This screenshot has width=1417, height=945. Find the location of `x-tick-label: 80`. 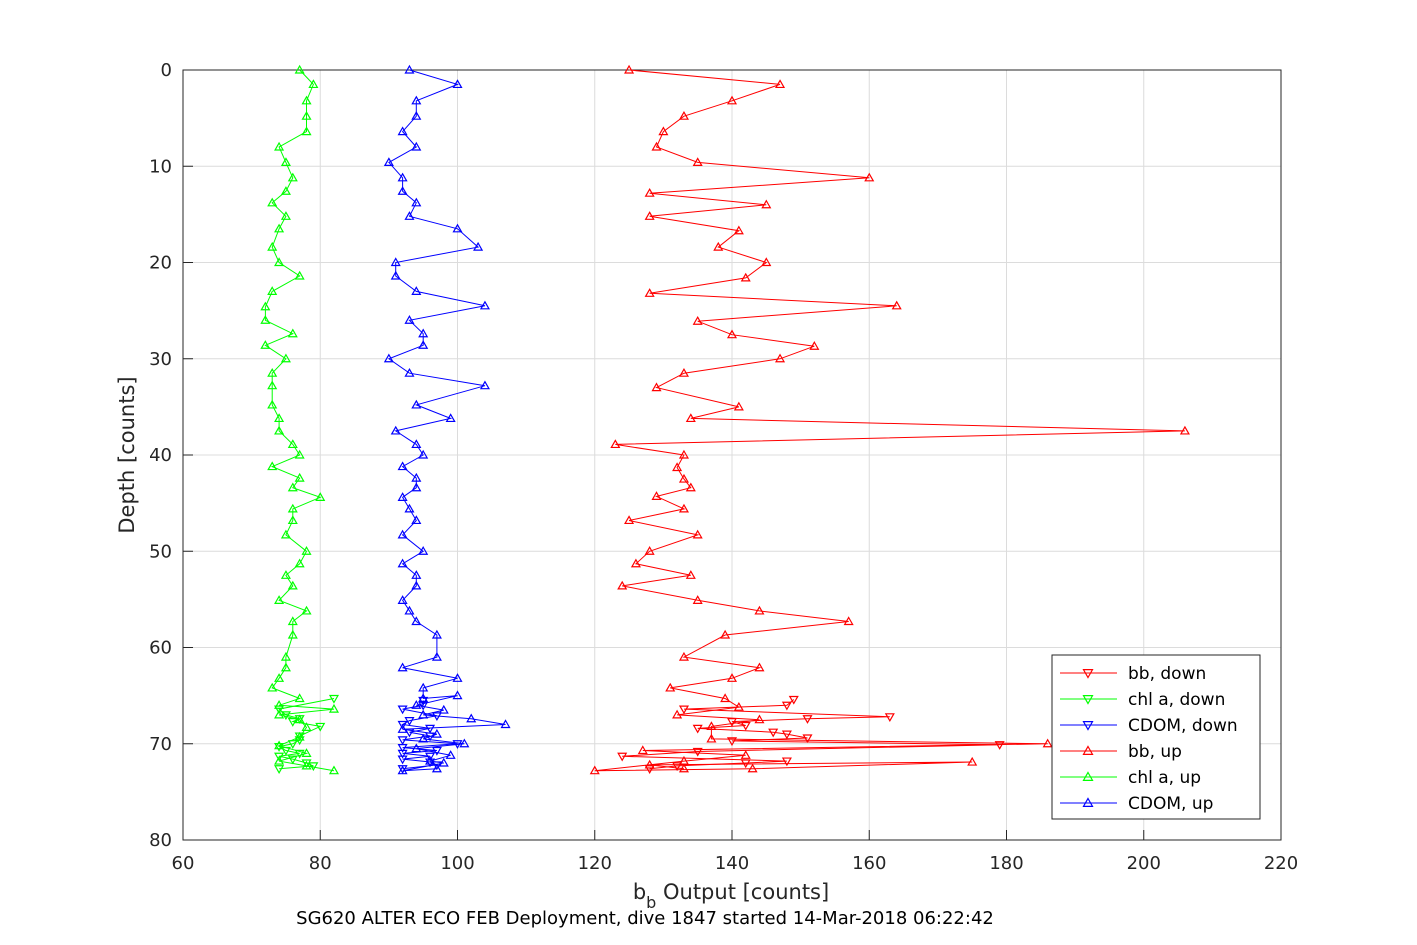

x-tick-label: 80 is located at coordinates (320, 863).